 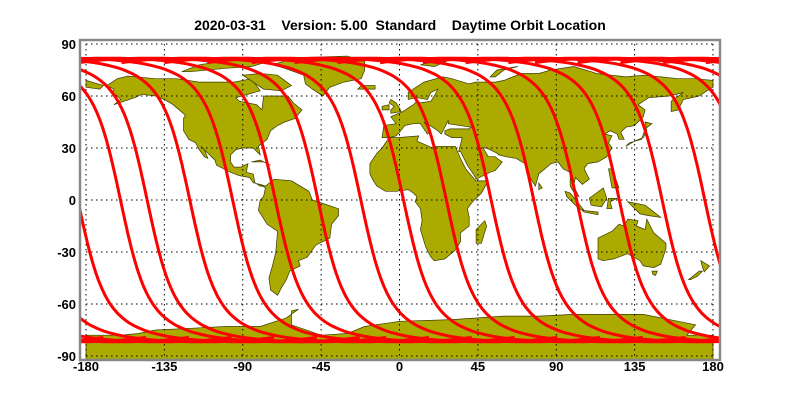 What do you see at coordinates (481, 232) in the screenshot?
I see `landmass-madagascar` at bounding box center [481, 232].